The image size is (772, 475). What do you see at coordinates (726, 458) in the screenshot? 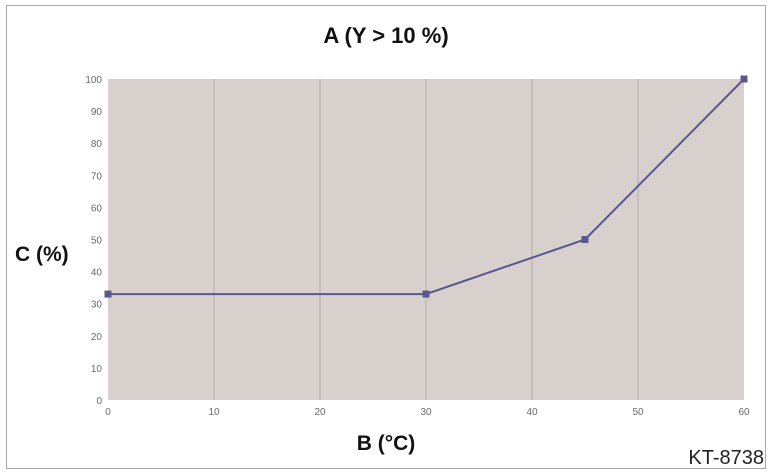
I see `figure-code: KT-8738` at bounding box center [726, 458].